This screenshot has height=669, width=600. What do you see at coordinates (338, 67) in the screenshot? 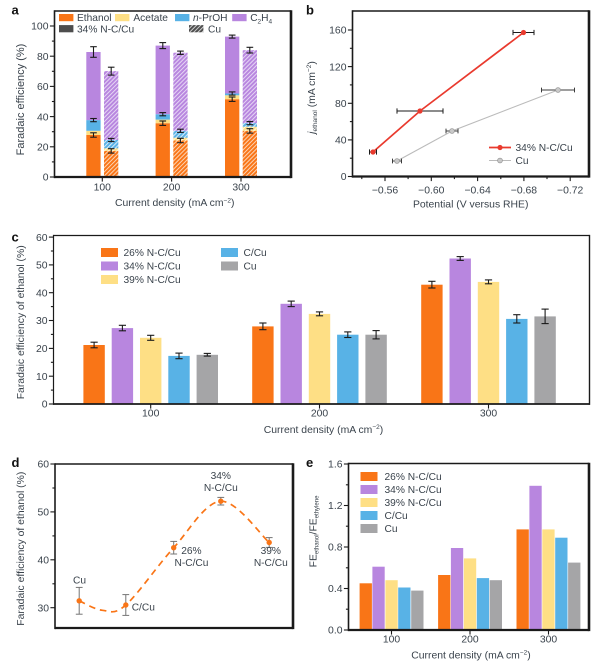
I see `svg-text: 120` at bounding box center [338, 67].